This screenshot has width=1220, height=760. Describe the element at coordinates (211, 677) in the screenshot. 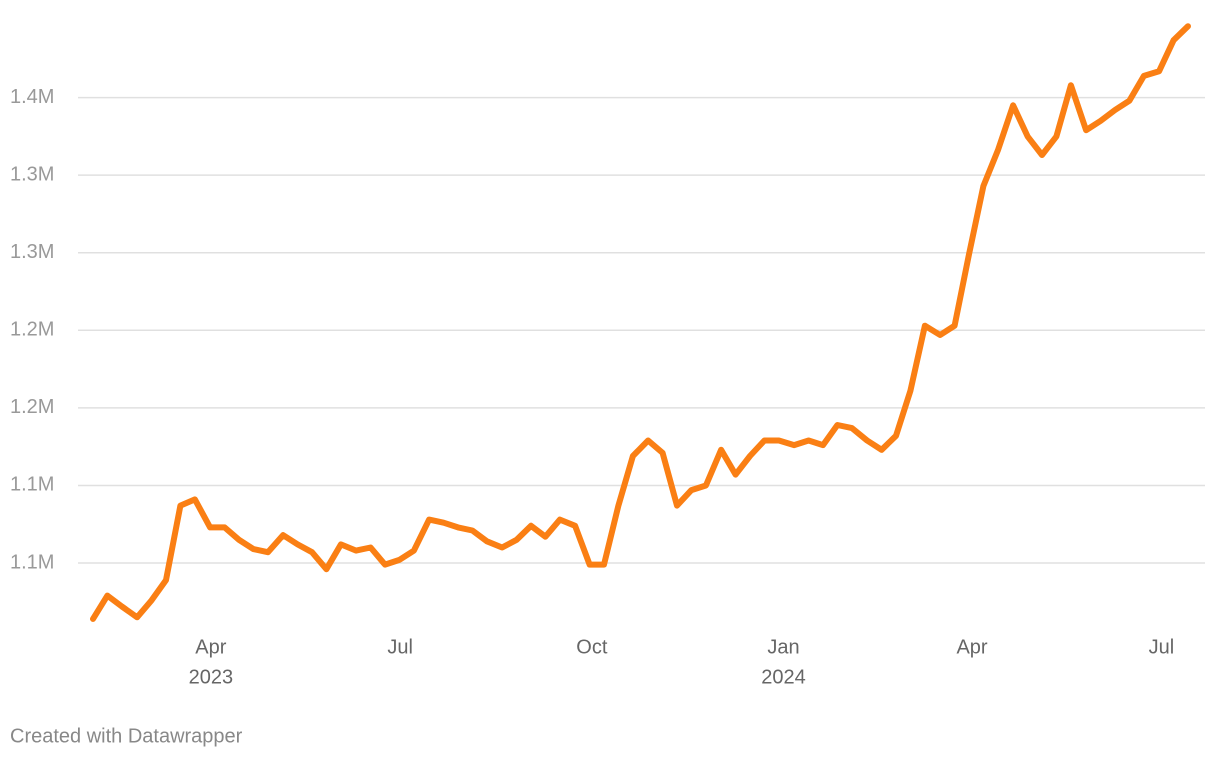

I see `x-year-label: 2023` at that location.